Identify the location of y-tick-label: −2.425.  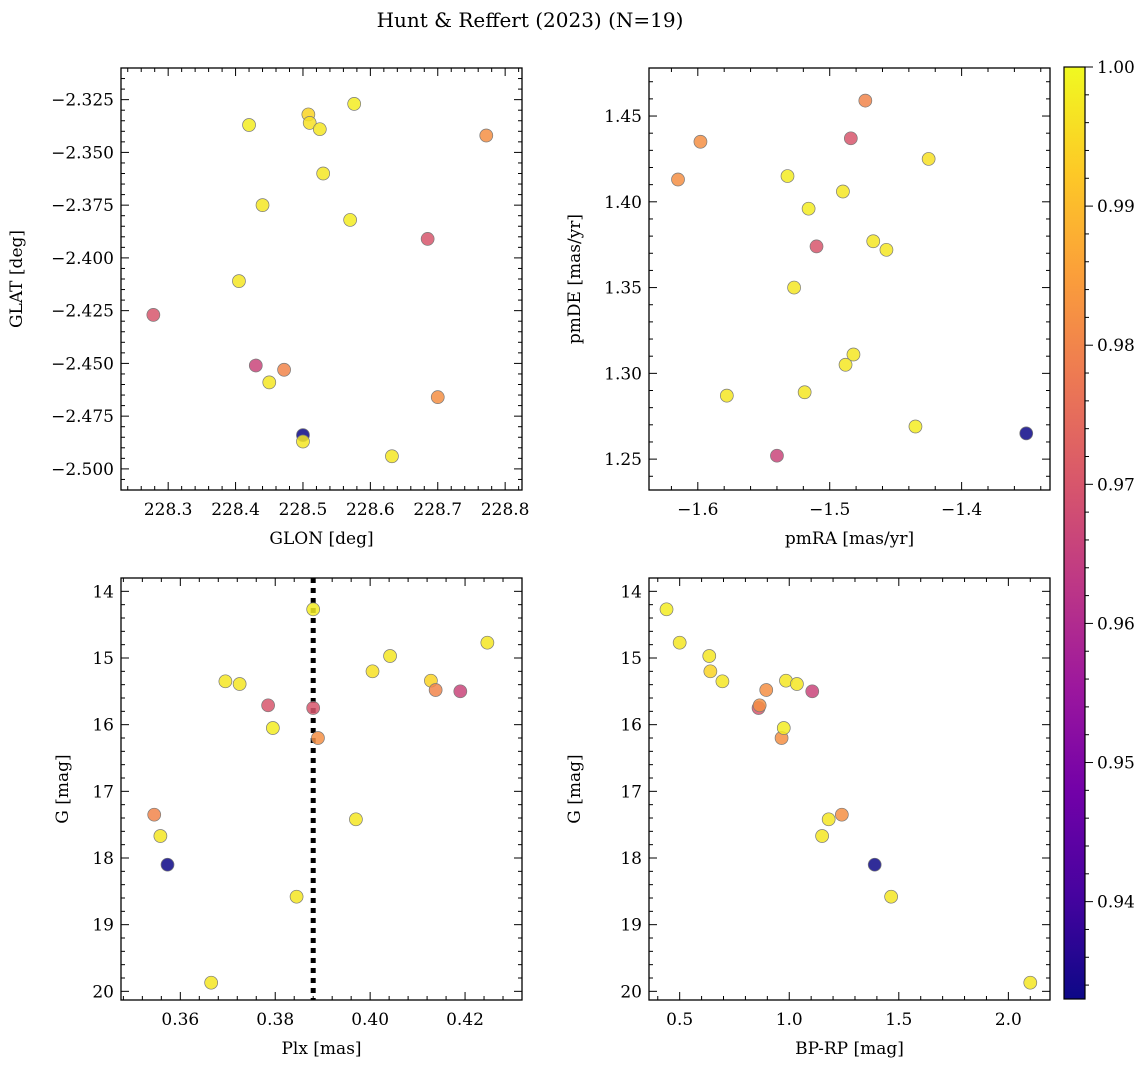
(82, 312).